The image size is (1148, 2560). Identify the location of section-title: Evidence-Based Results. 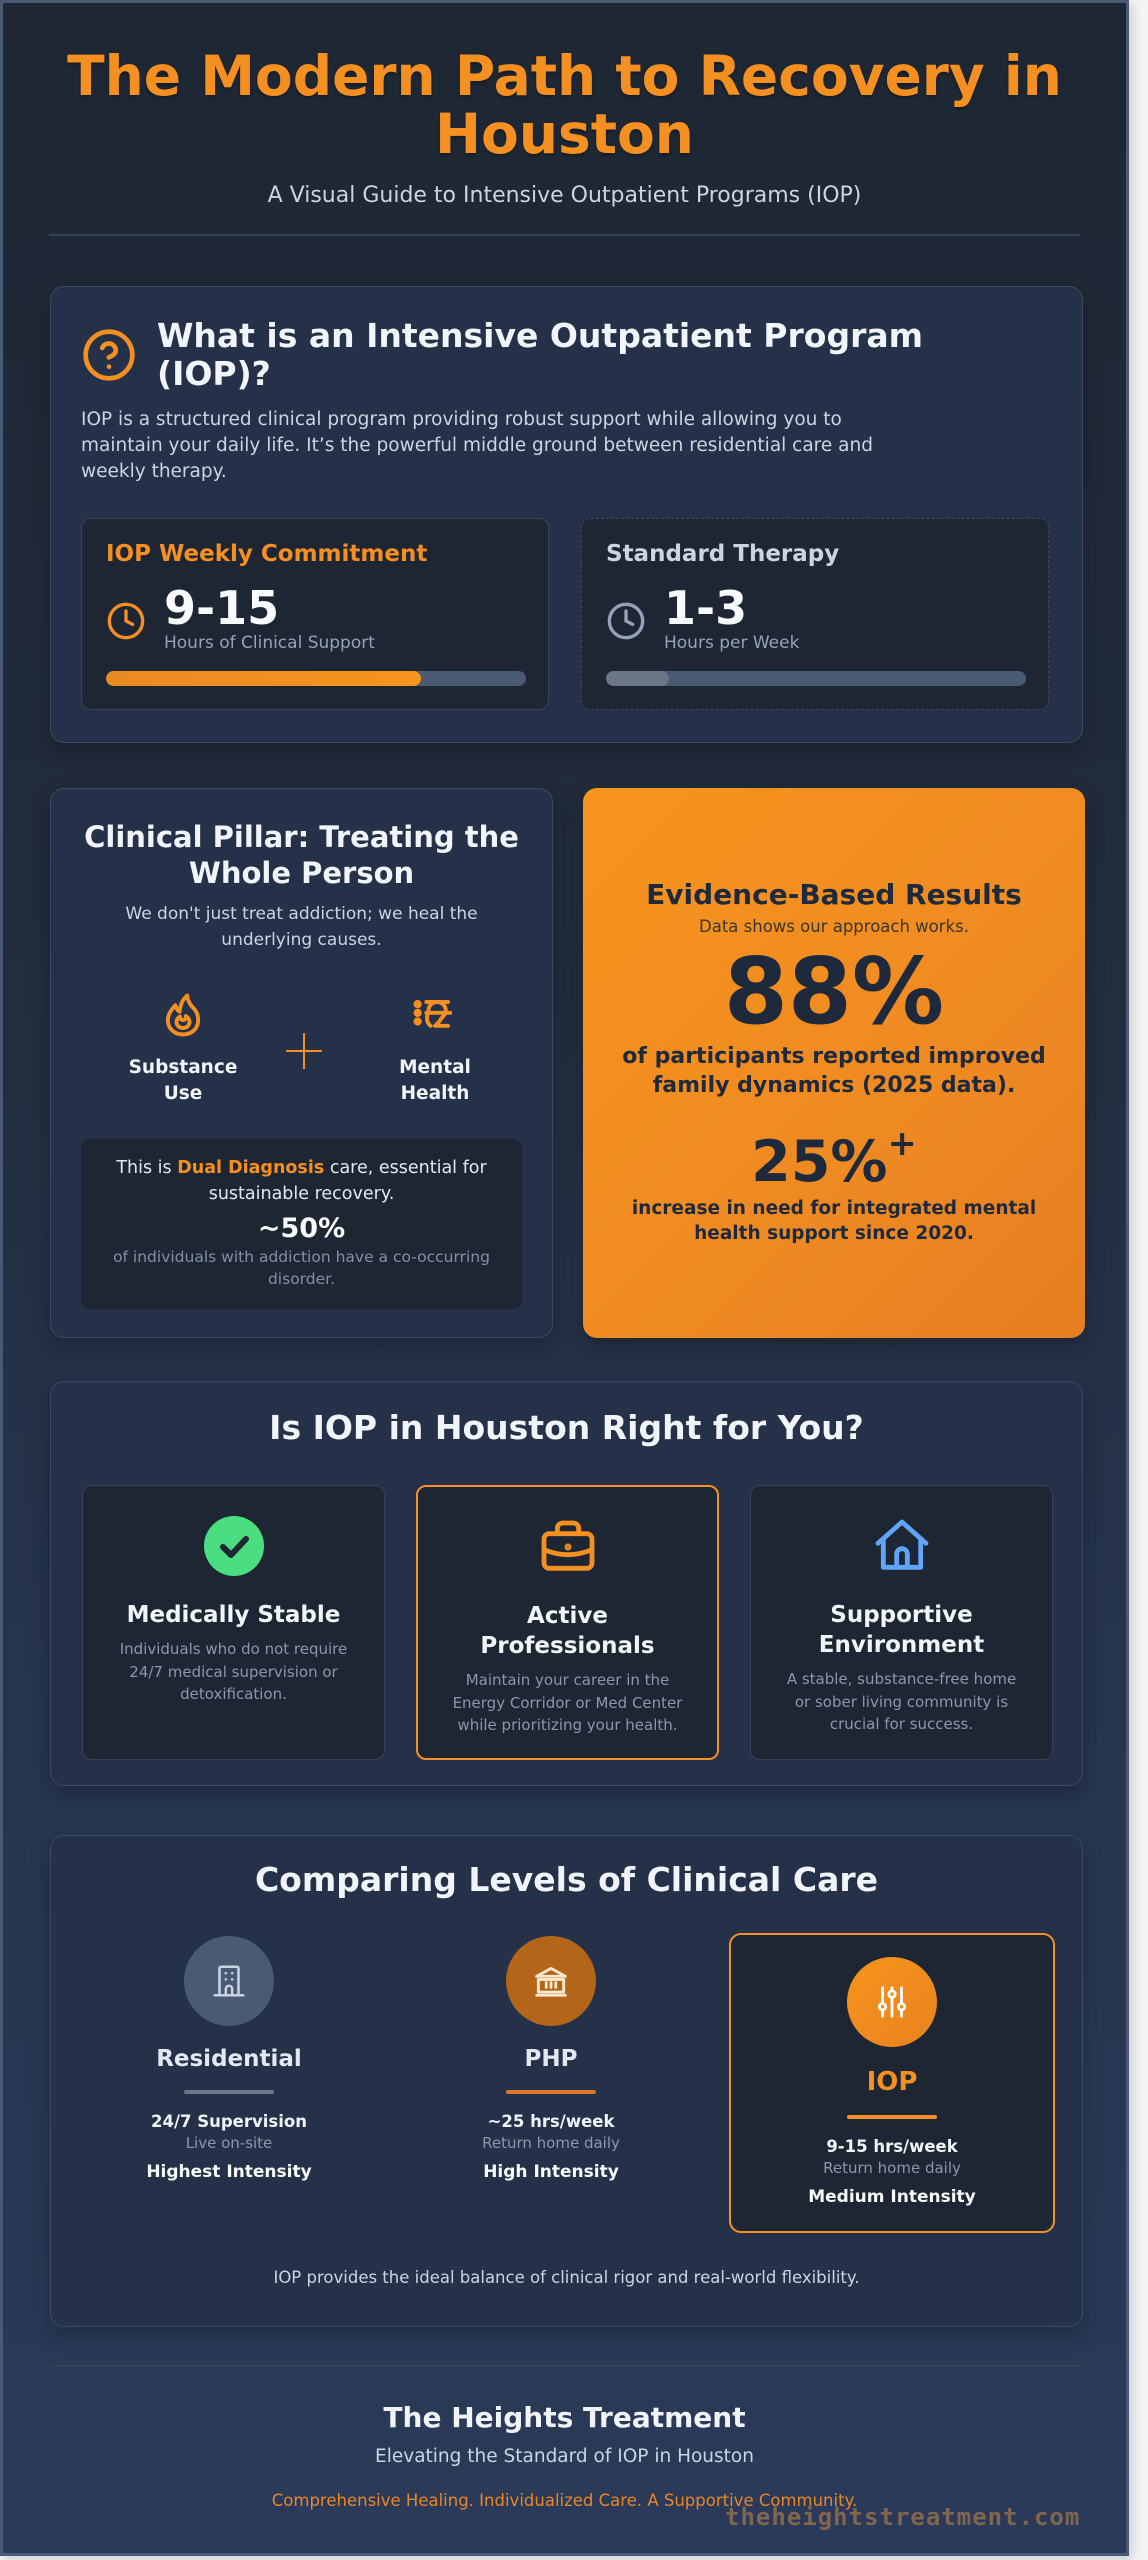
(834, 894).